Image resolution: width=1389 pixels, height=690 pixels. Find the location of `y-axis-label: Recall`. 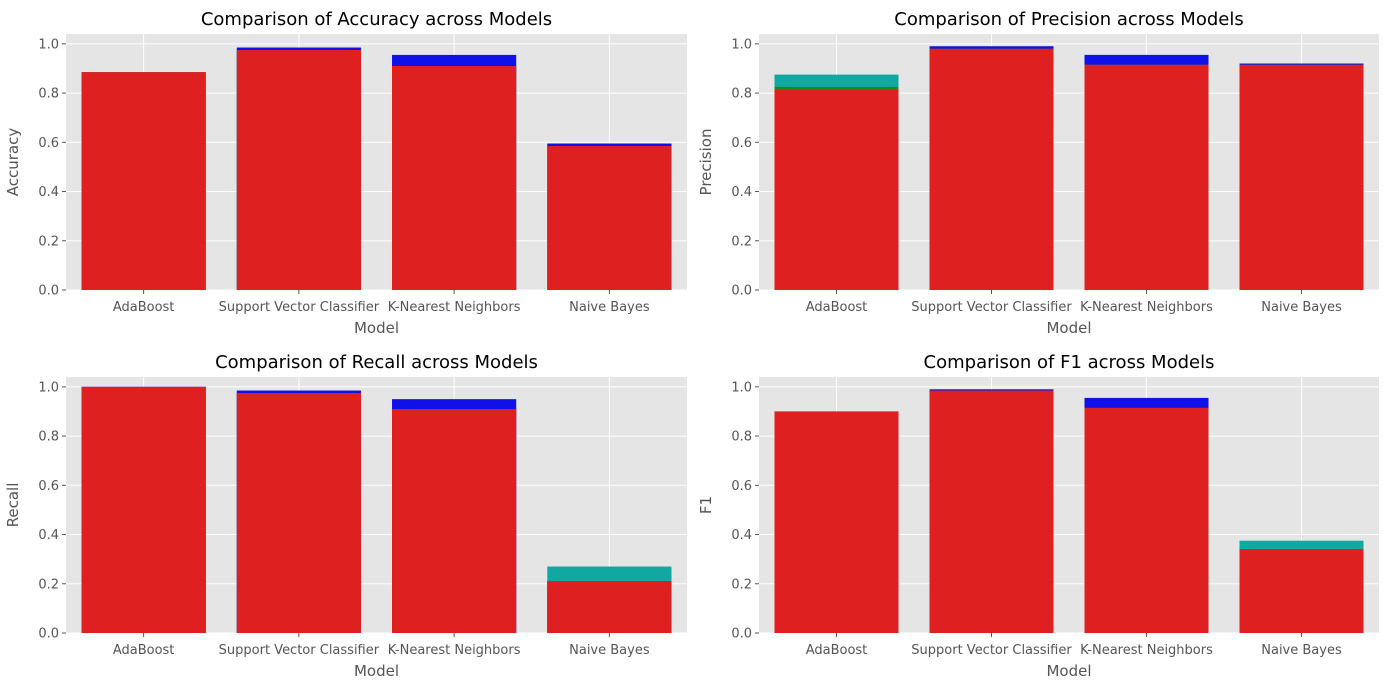

y-axis-label: Recall is located at coordinates (13, 505).